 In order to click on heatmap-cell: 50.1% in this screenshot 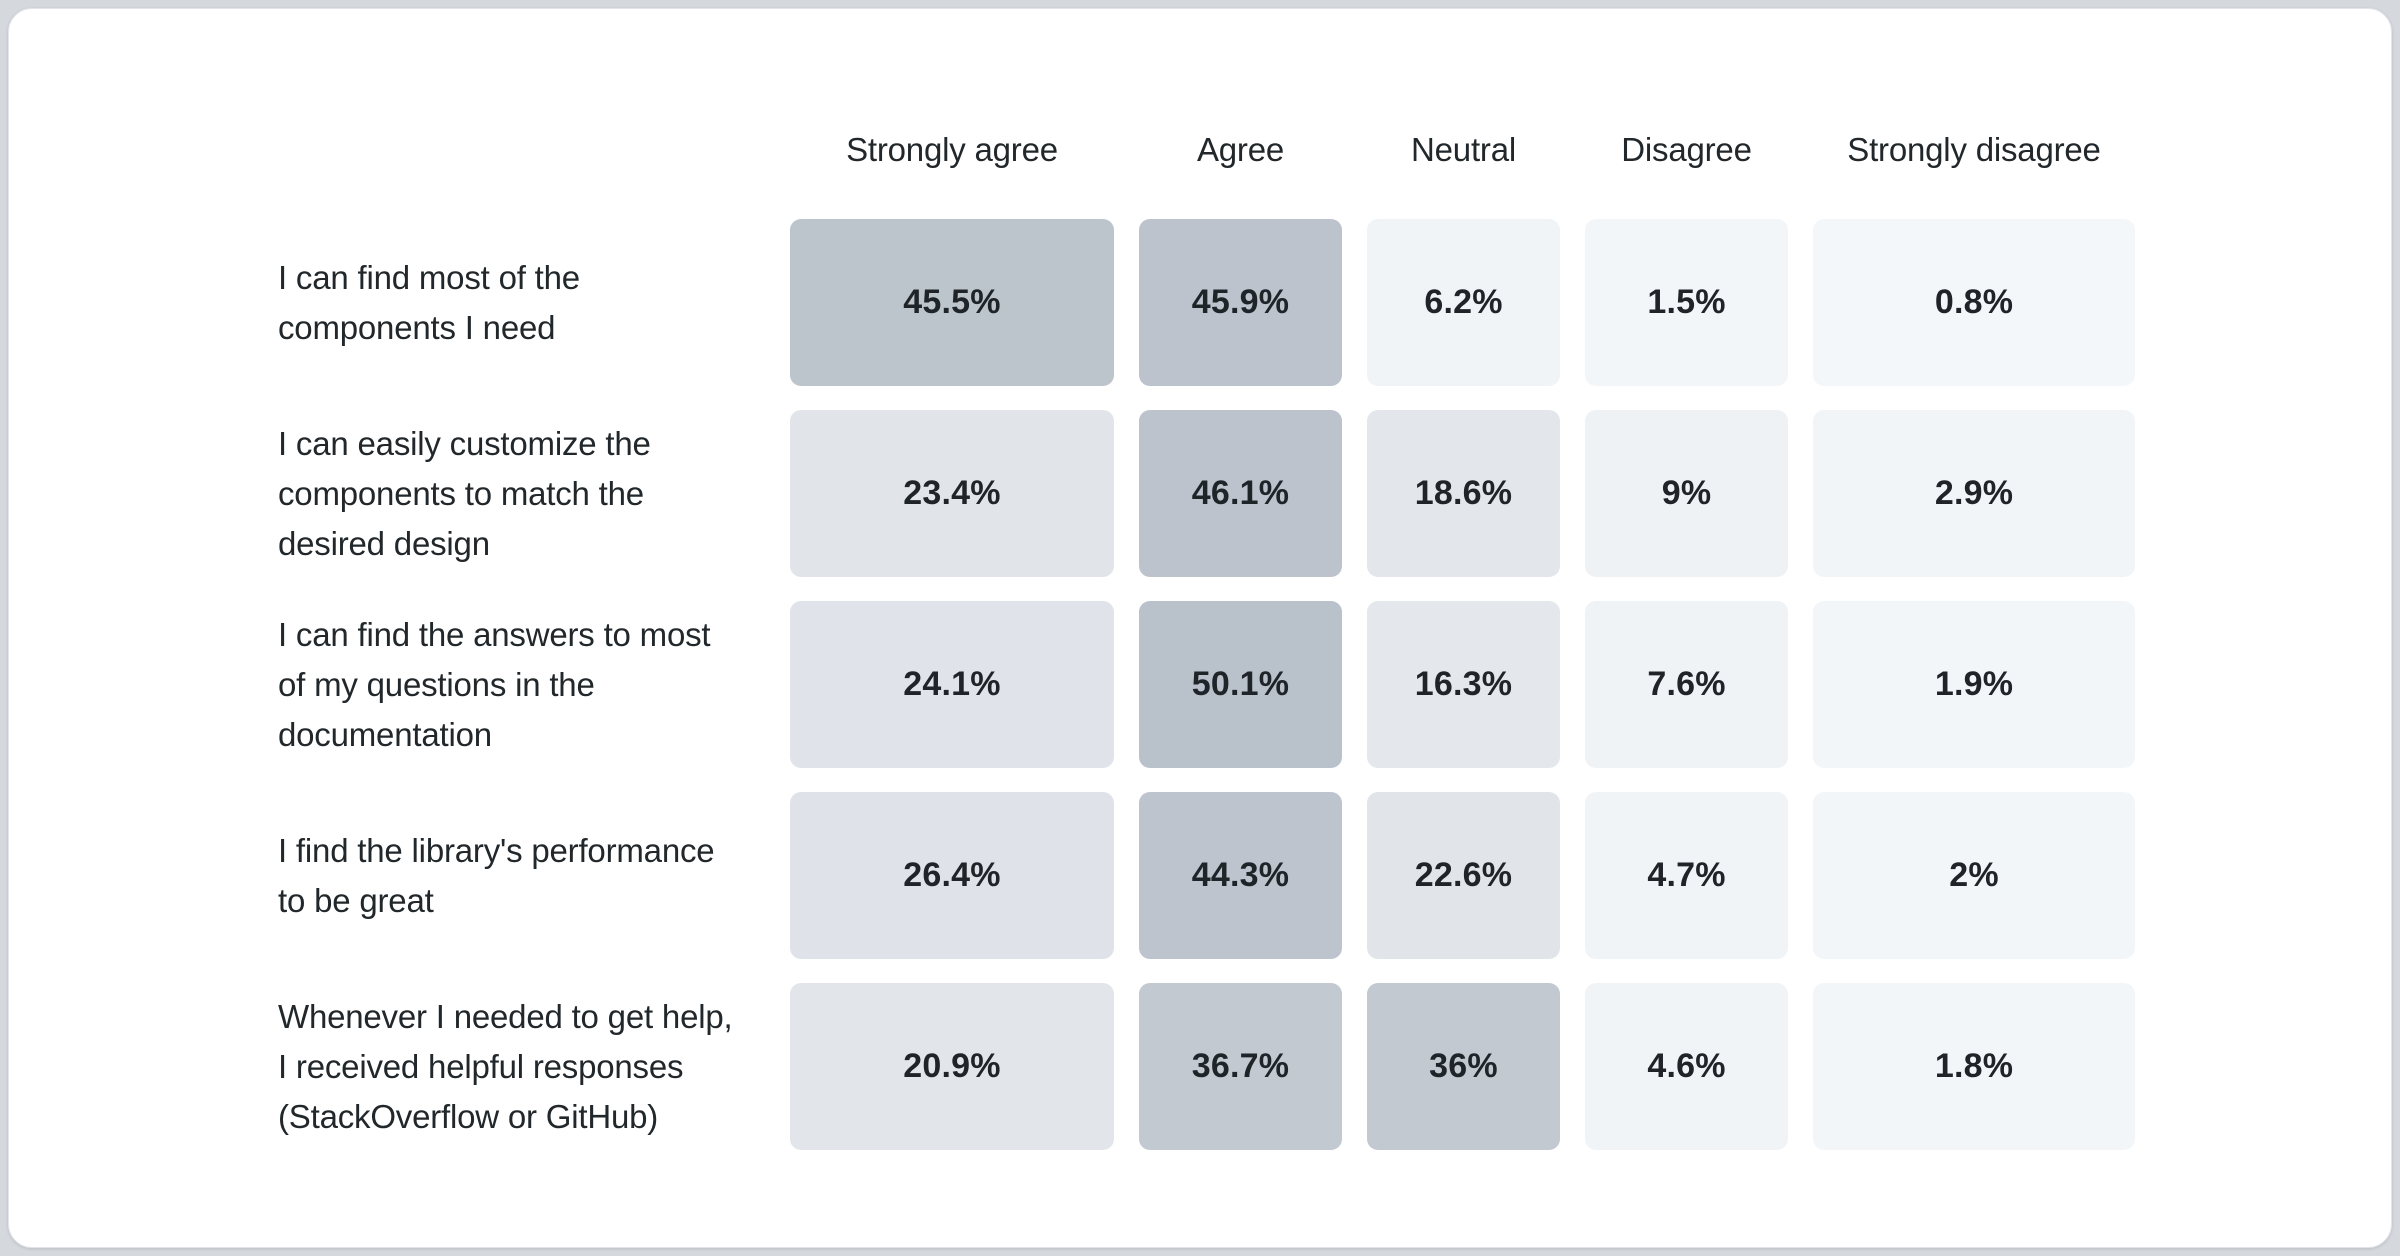, I will do `click(1240, 684)`.